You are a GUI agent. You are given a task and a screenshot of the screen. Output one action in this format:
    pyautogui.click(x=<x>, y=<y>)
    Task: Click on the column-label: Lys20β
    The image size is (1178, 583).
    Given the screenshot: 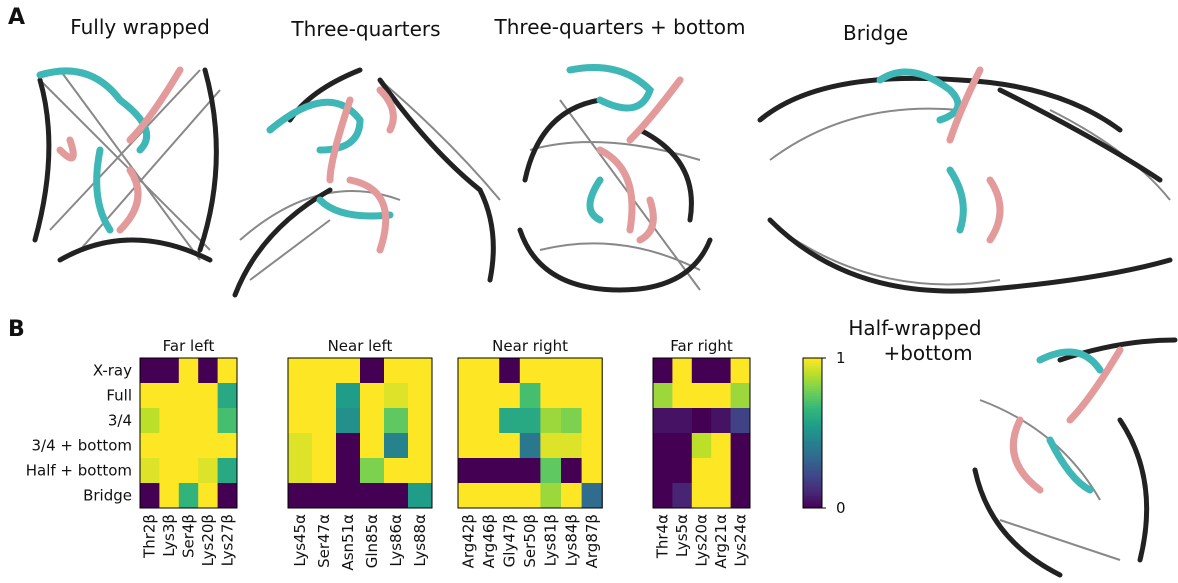 What is the action you would take?
    pyautogui.click(x=208, y=540)
    